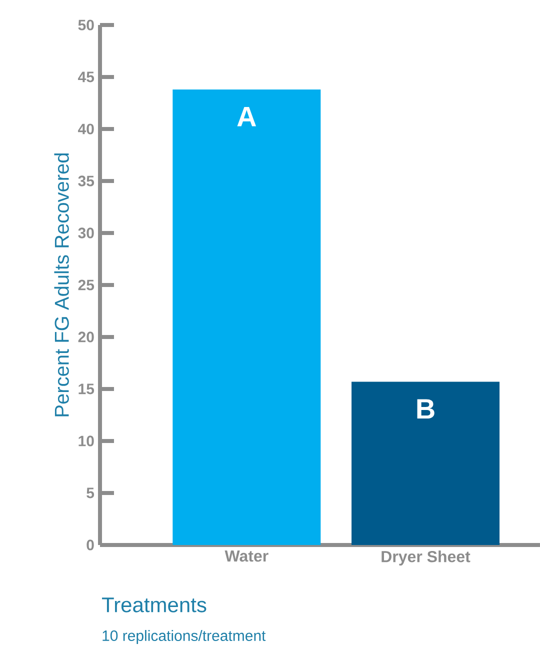  Describe the element at coordinates (184, 637) in the screenshot. I see `text: 10 replications/treatment` at that location.